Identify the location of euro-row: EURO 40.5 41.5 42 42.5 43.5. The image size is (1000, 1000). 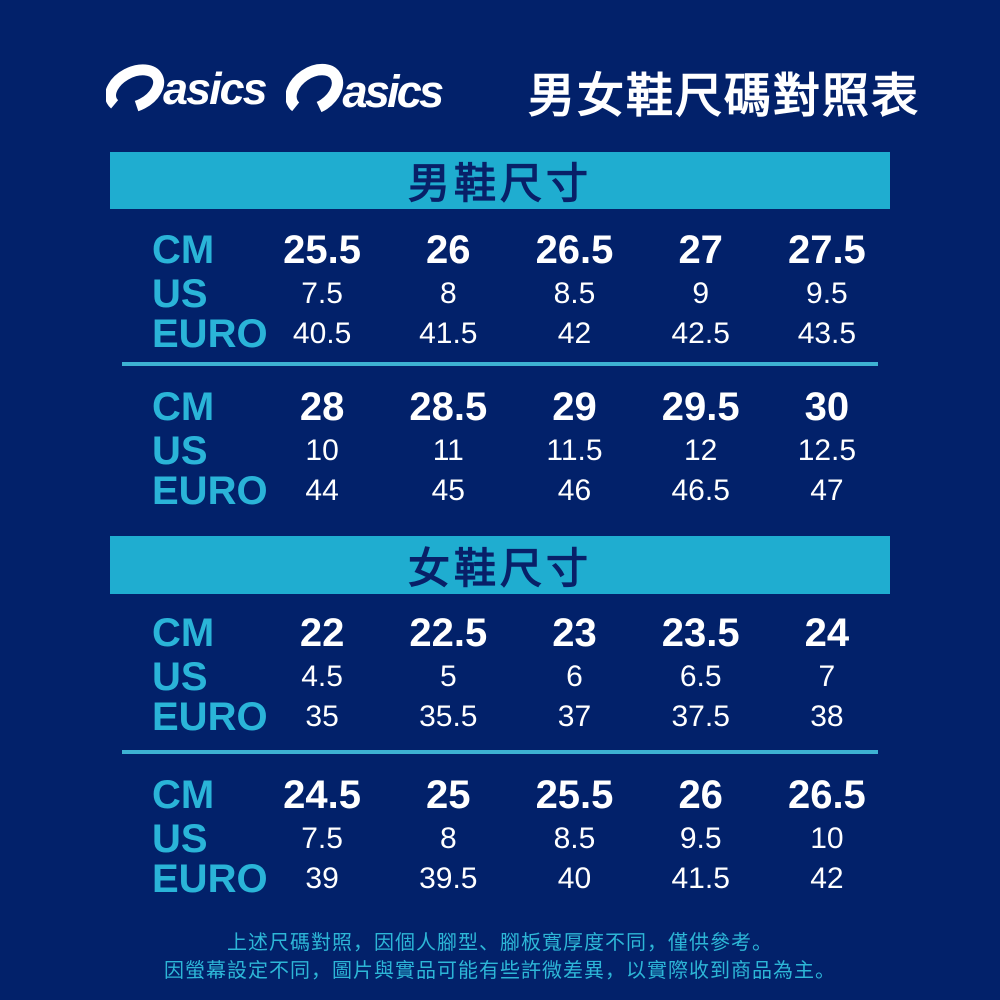
(500, 334).